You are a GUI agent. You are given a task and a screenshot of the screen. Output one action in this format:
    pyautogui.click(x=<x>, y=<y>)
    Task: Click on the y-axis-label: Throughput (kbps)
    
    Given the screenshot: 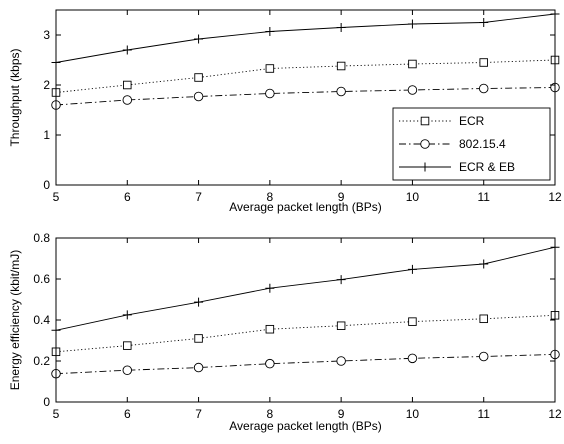 What is the action you would take?
    pyautogui.click(x=15, y=97)
    